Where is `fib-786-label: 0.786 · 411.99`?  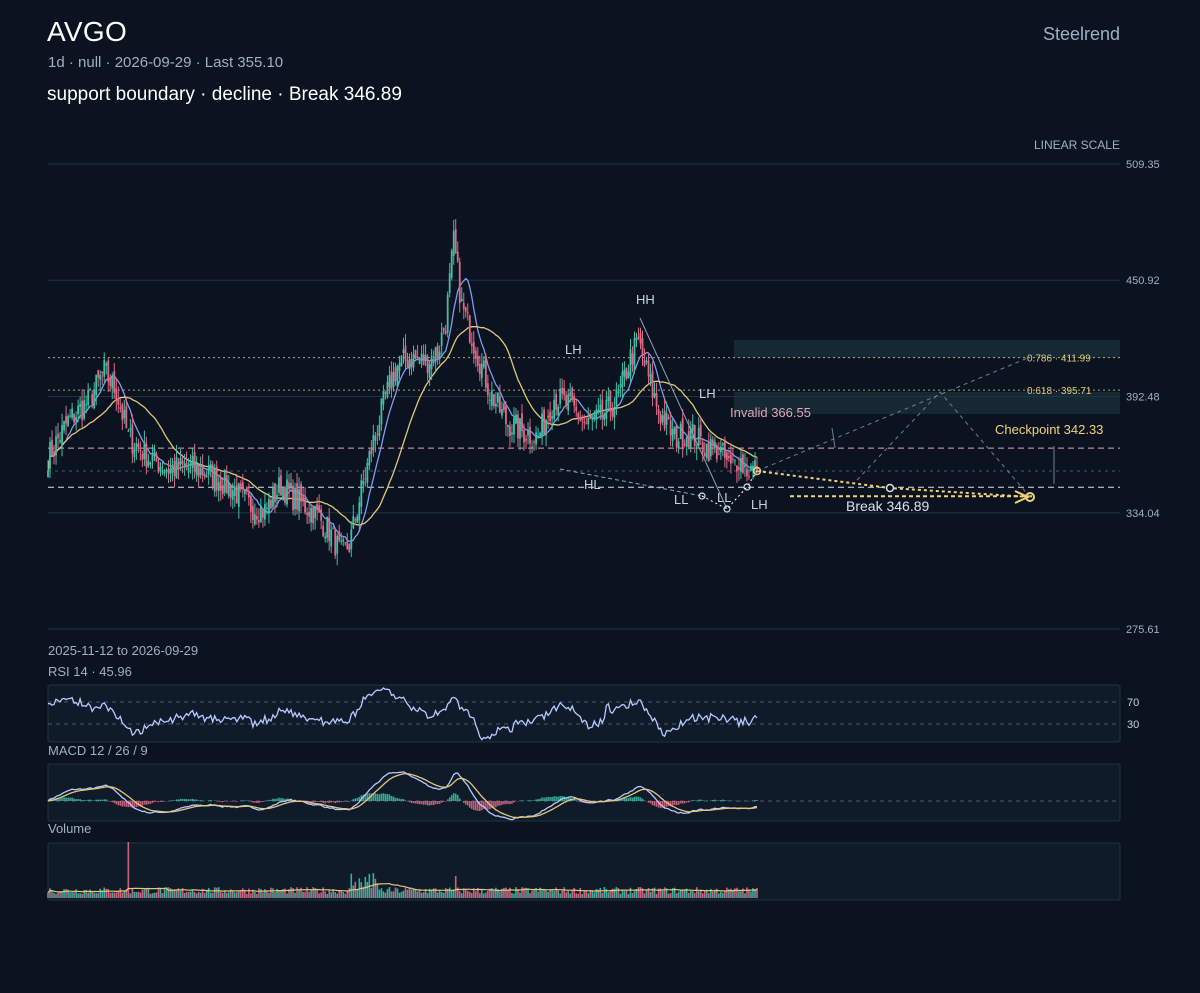 fib-786-label: 0.786 · 411.99 is located at coordinates (1059, 359).